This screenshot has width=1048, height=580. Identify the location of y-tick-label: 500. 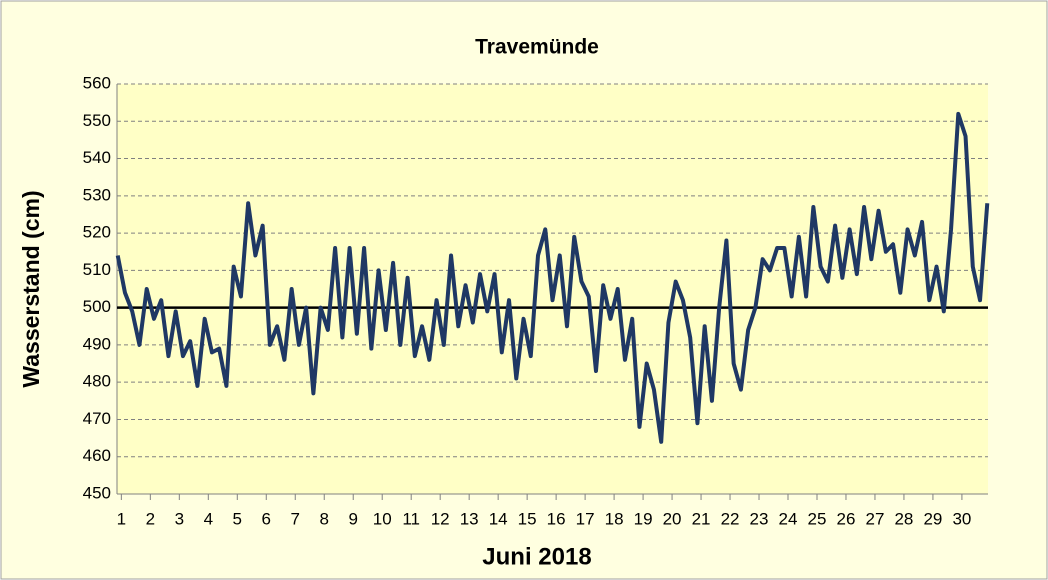
(97, 306).